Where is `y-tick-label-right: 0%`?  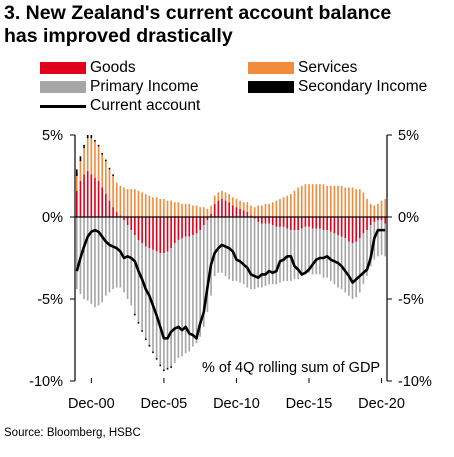 y-tick-label-right: 0% is located at coordinates (408, 218).